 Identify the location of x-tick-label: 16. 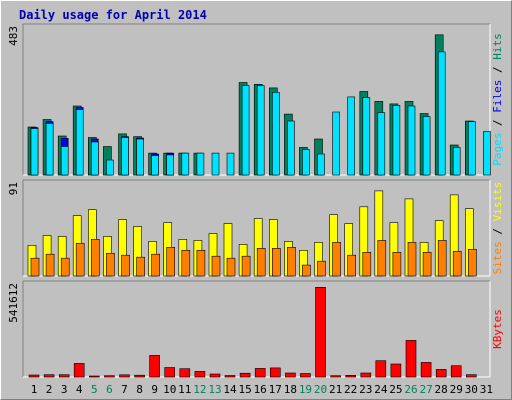
(260, 389).